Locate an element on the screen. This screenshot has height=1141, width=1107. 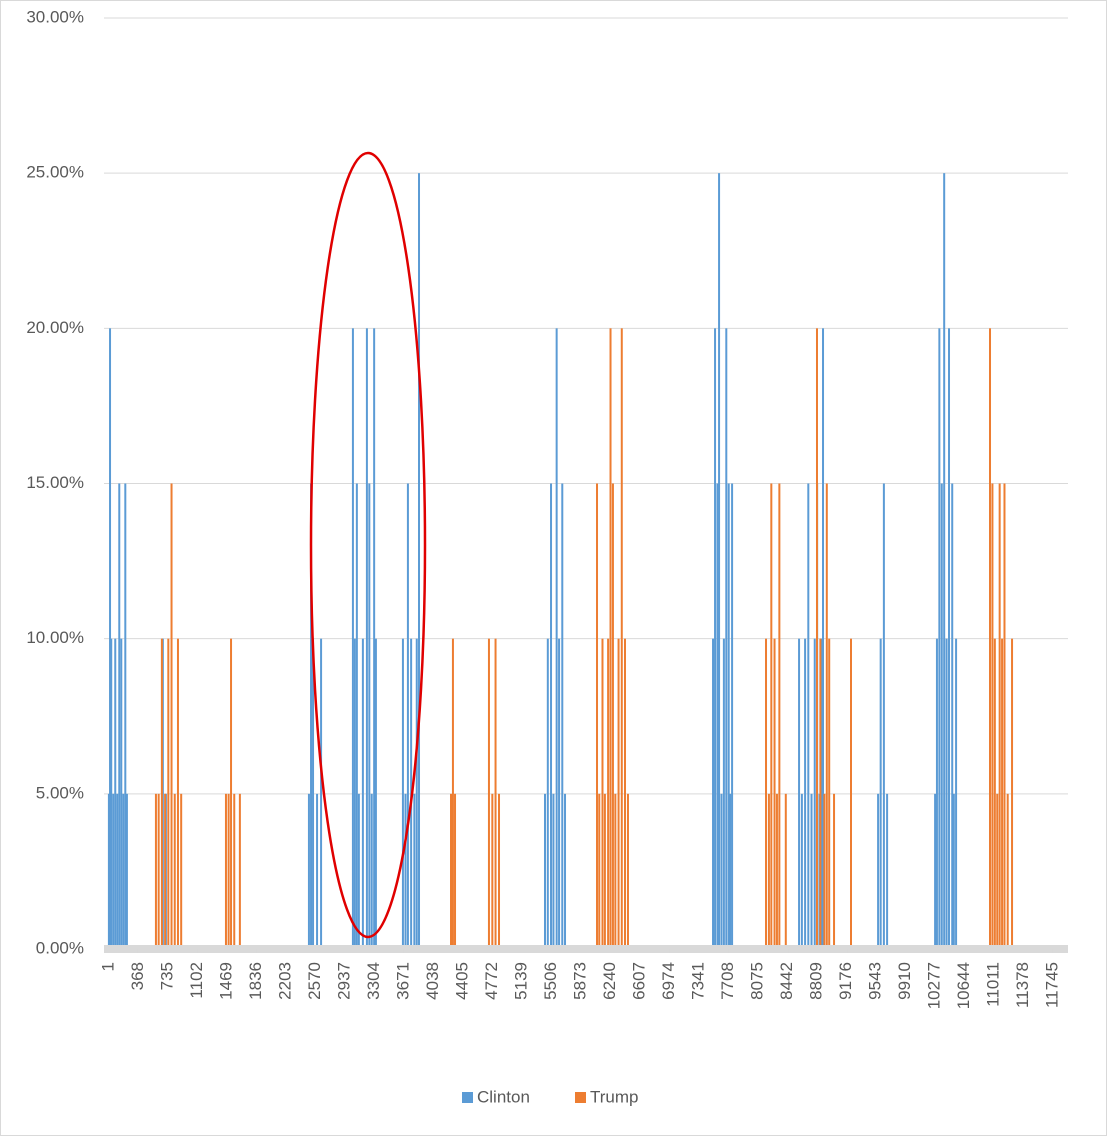
y-tick-label: 0.00% is located at coordinates (60, 947).